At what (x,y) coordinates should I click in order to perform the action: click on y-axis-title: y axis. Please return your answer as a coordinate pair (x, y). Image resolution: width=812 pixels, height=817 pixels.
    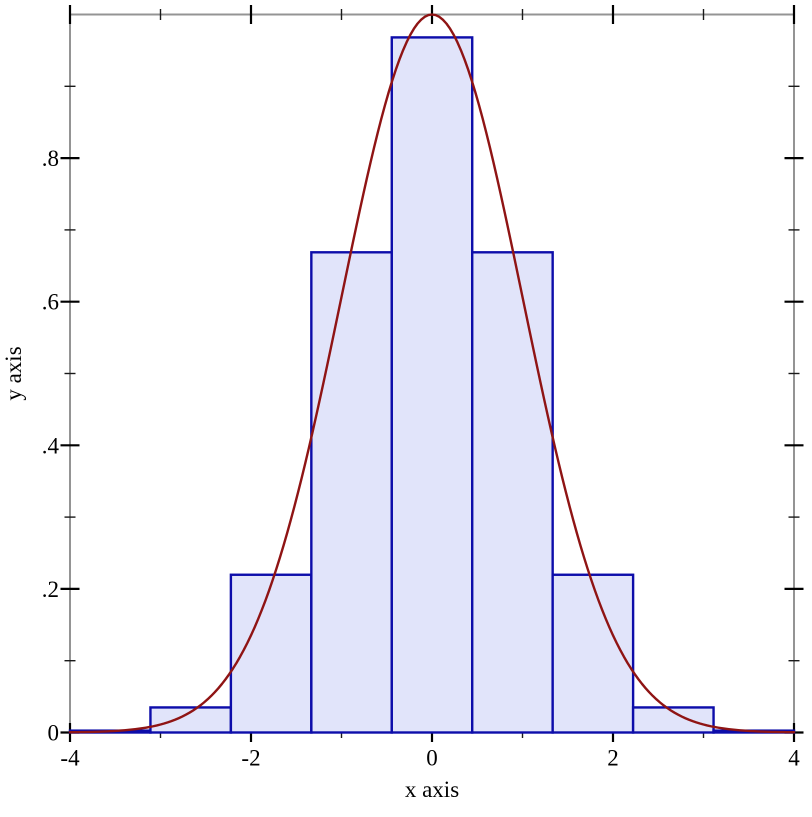
    Looking at the image, I should click on (13, 373).